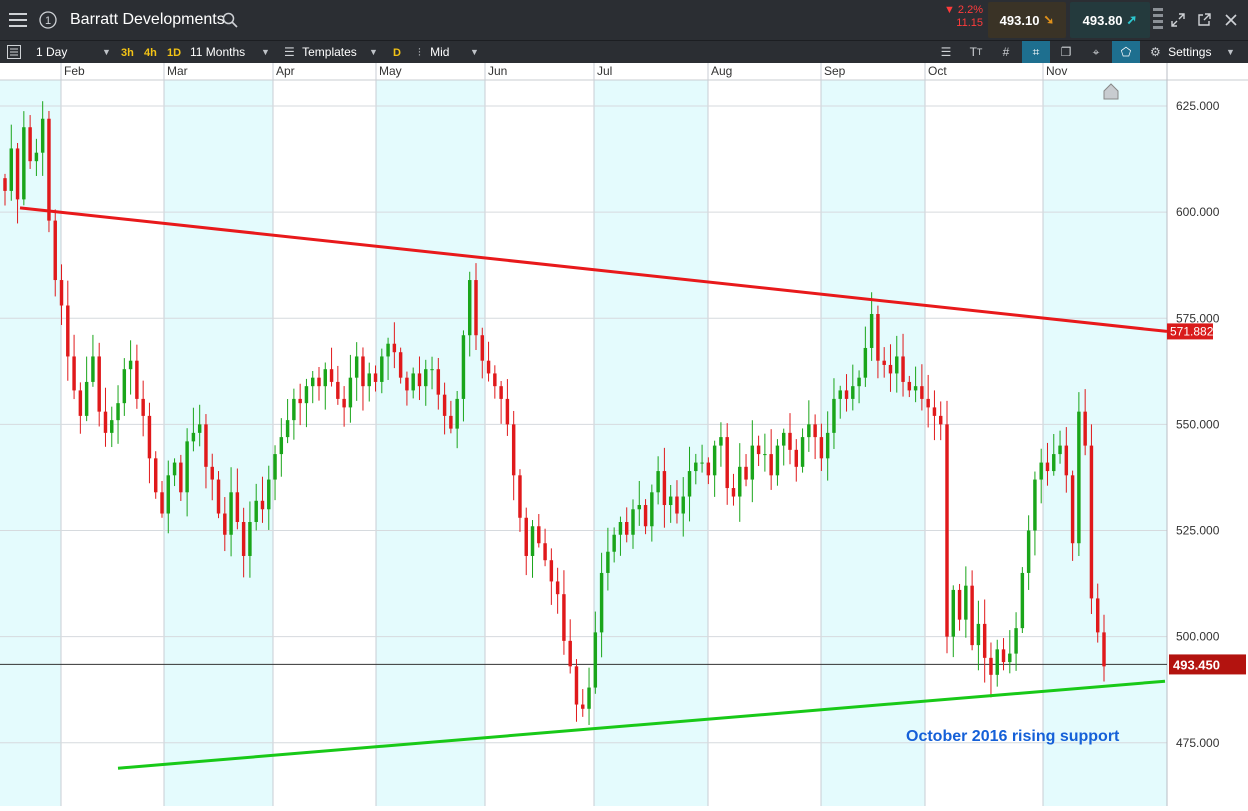  What do you see at coordinates (1019, 20) in the screenshot?
I see `sell-price: 493.10` at bounding box center [1019, 20].